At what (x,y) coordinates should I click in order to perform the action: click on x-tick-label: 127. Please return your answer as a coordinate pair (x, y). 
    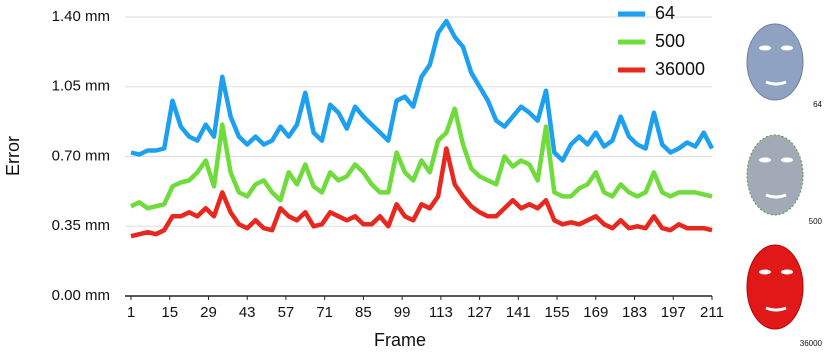
    Looking at the image, I should click on (479, 312).